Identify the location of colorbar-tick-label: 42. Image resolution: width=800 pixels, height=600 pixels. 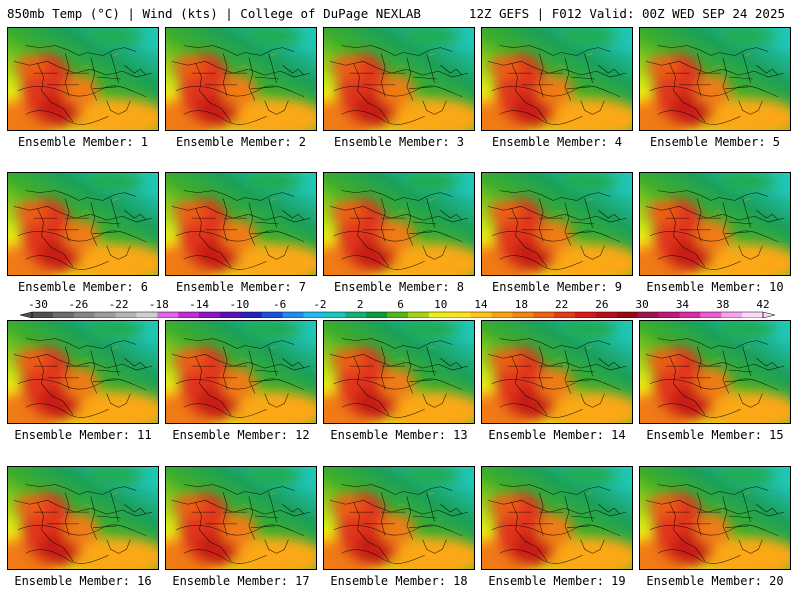
(762, 304).